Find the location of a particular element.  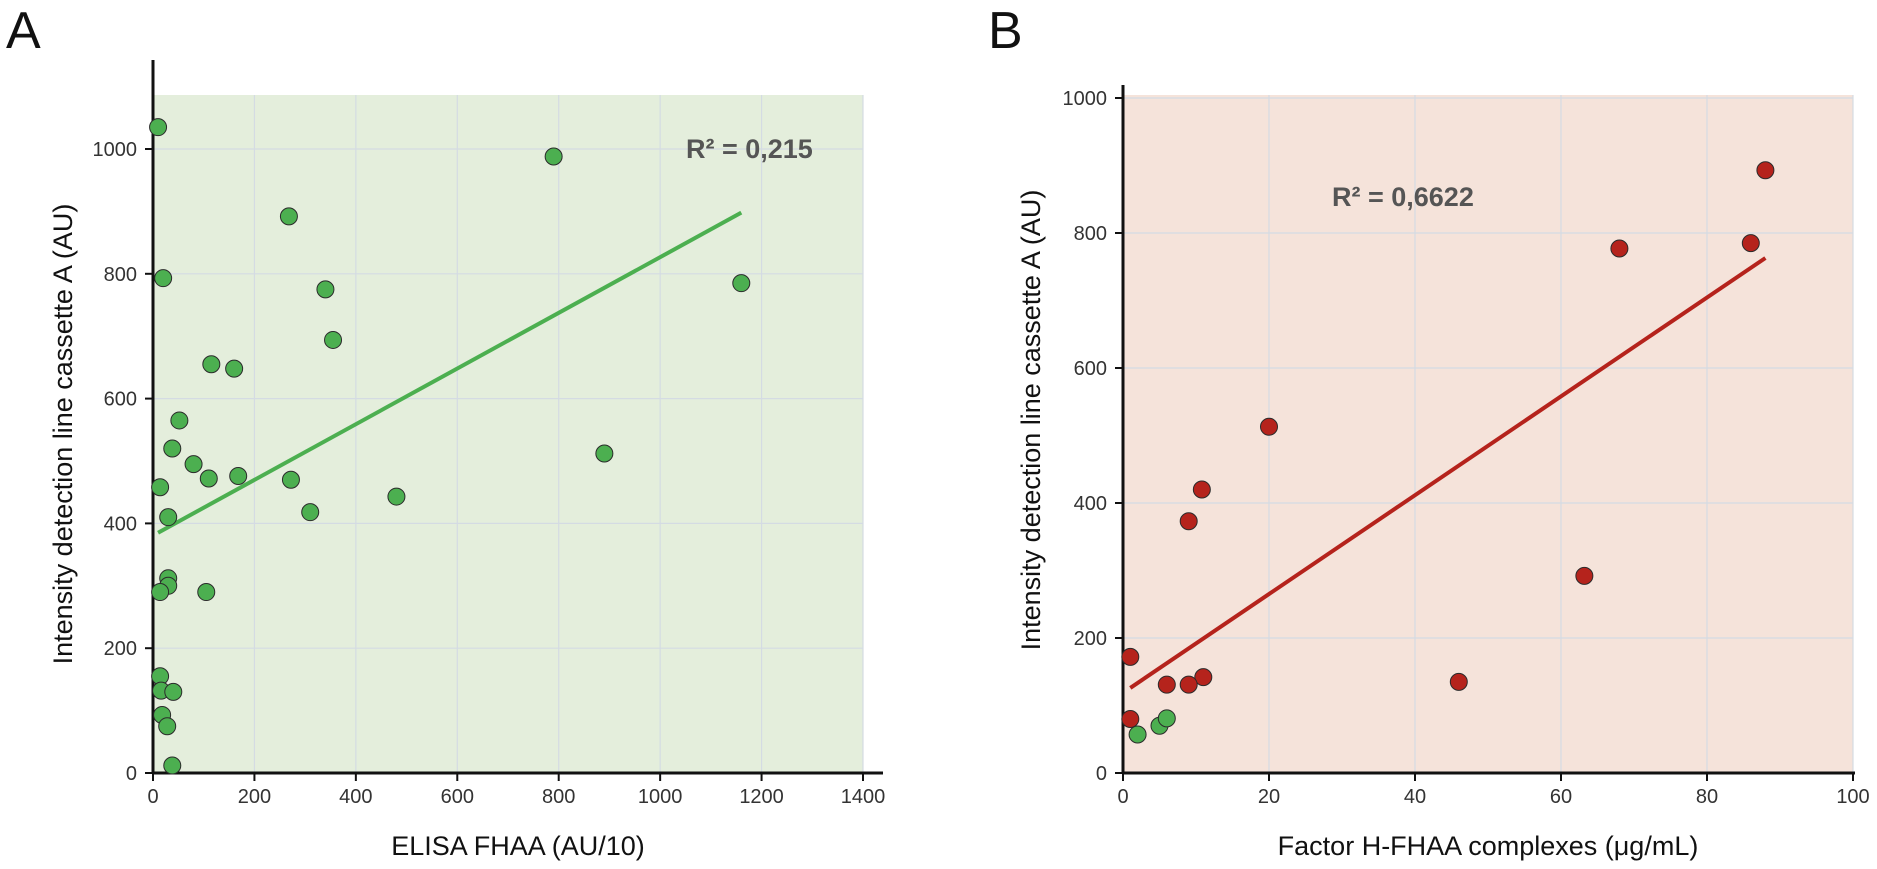

panel-b-x-ticks: 0 20 40 60 80 100 is located at coordinates (1493, 790).